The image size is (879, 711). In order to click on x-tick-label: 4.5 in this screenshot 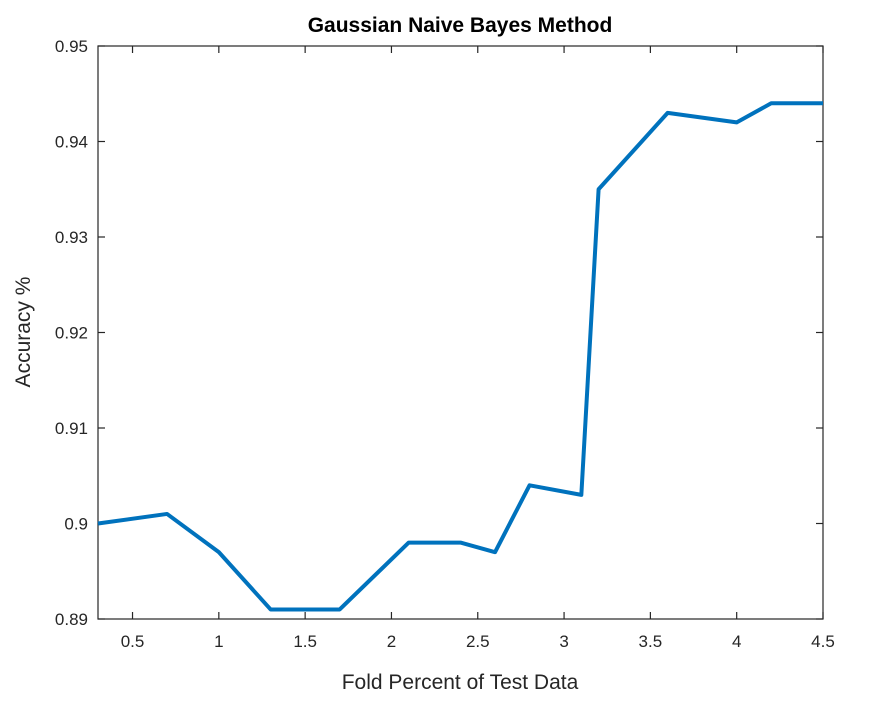, I will do `click(823, 641)`.